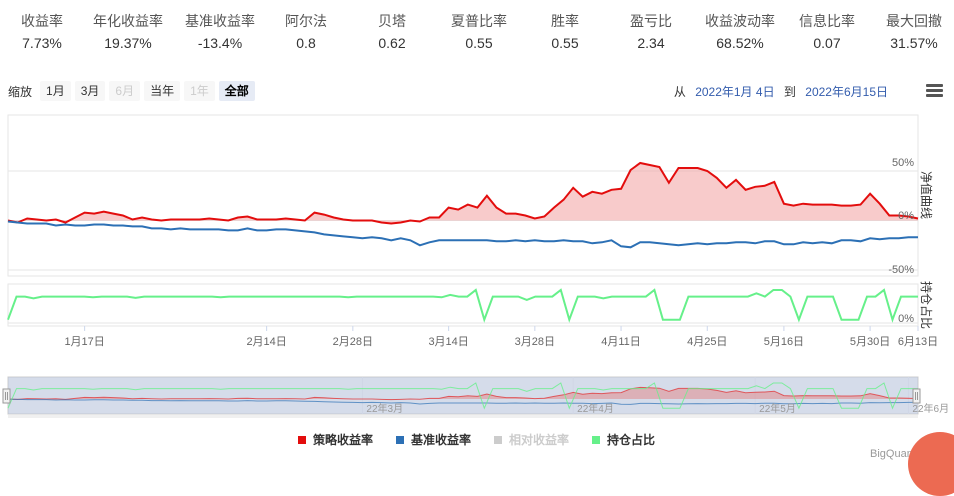 The width and height of the screenshot is (954, 496). What do you see at coordinates (479, 21) in the screenshot?
I see `metric-label: 夏普比率` at bounding box center [479, 21].